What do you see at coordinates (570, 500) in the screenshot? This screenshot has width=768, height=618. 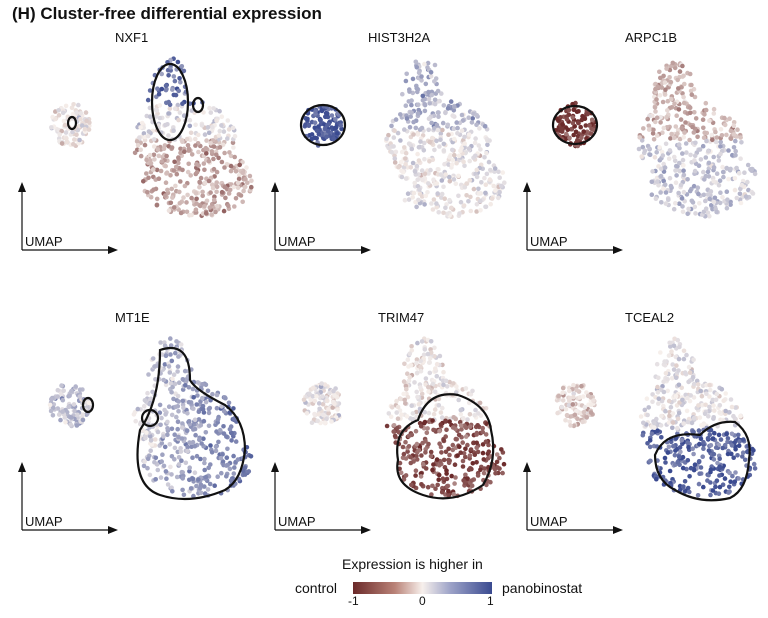 I see `umap-axes` at bounding box center [570, 500].